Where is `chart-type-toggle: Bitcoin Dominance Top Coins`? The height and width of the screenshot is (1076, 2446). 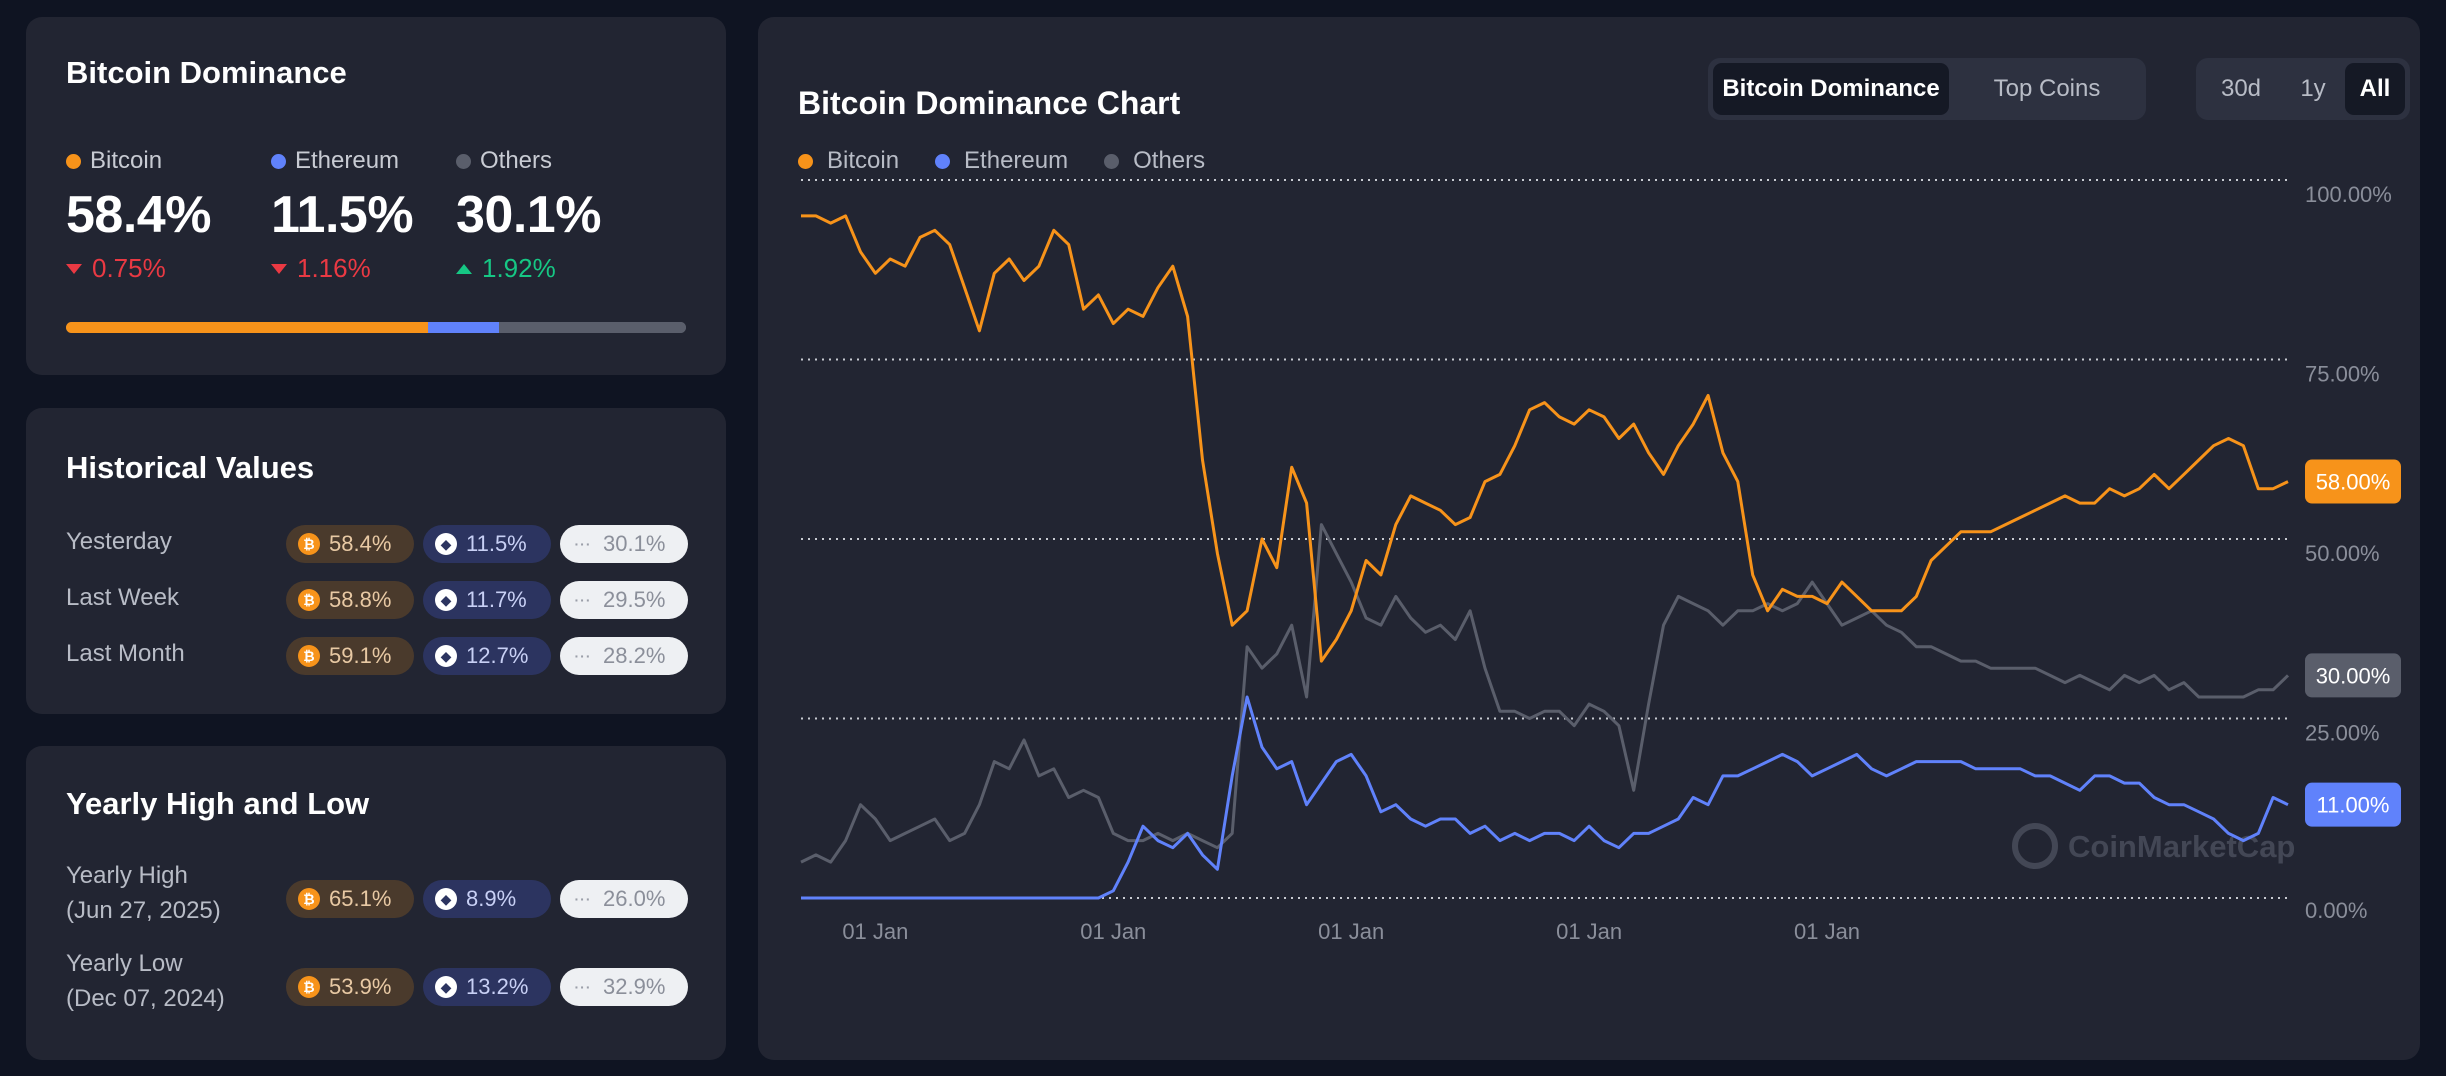
chart-type-toggle: Bitcoin Dominance Top Coins is located at coordinates (1927, 89).